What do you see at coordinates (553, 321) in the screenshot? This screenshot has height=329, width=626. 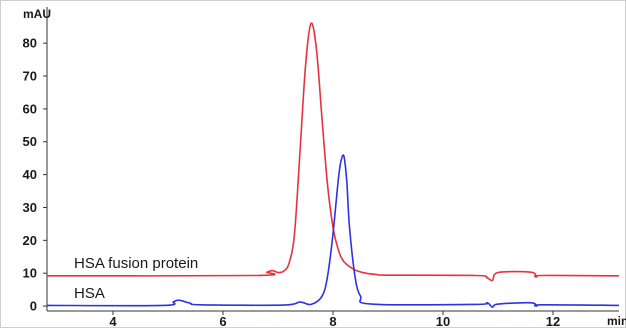 I see `x-tick-label: 12` at bounding box center [553, 321].